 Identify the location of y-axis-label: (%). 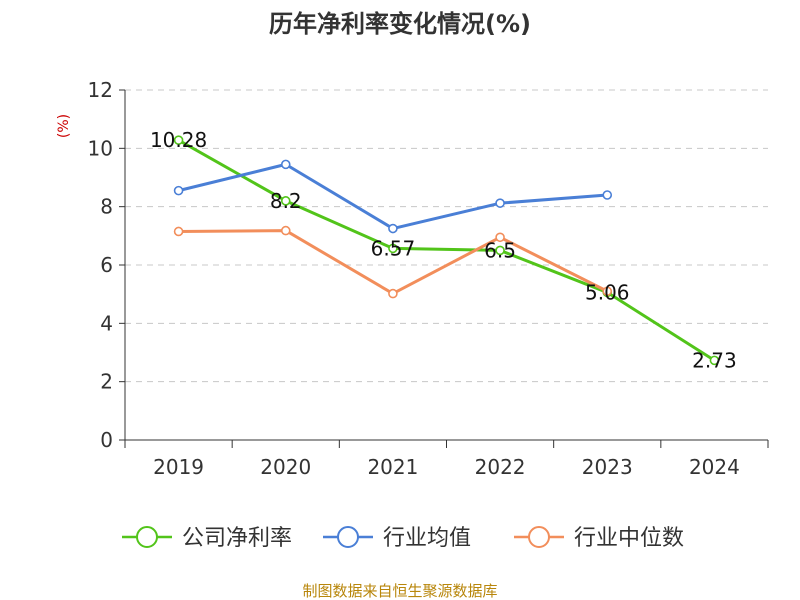
(64, 126).